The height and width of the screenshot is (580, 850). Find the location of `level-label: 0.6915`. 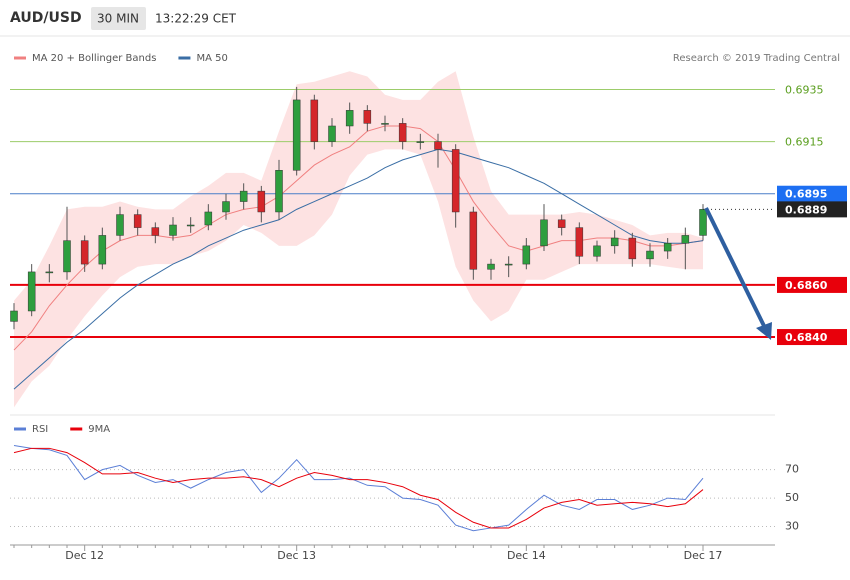

level-label: 0.6915 is located at coordinates (804, 142).